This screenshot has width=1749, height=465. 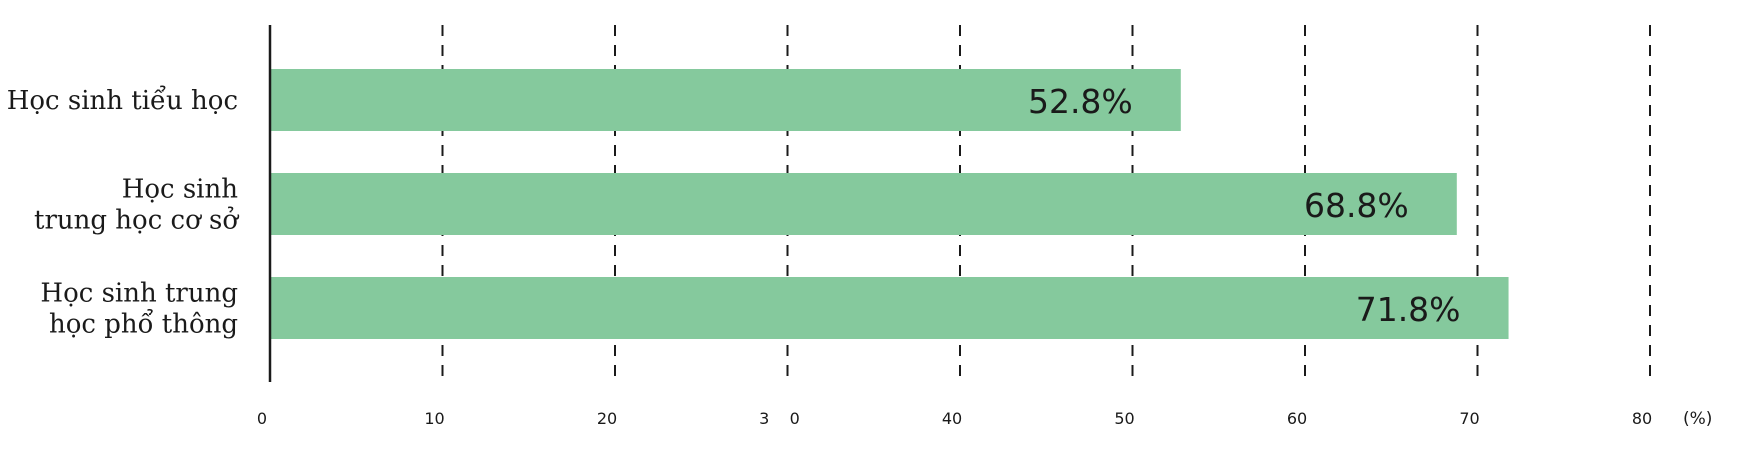 I want to click on x-tick-label-70: 70, so click(x=1469, y=418).